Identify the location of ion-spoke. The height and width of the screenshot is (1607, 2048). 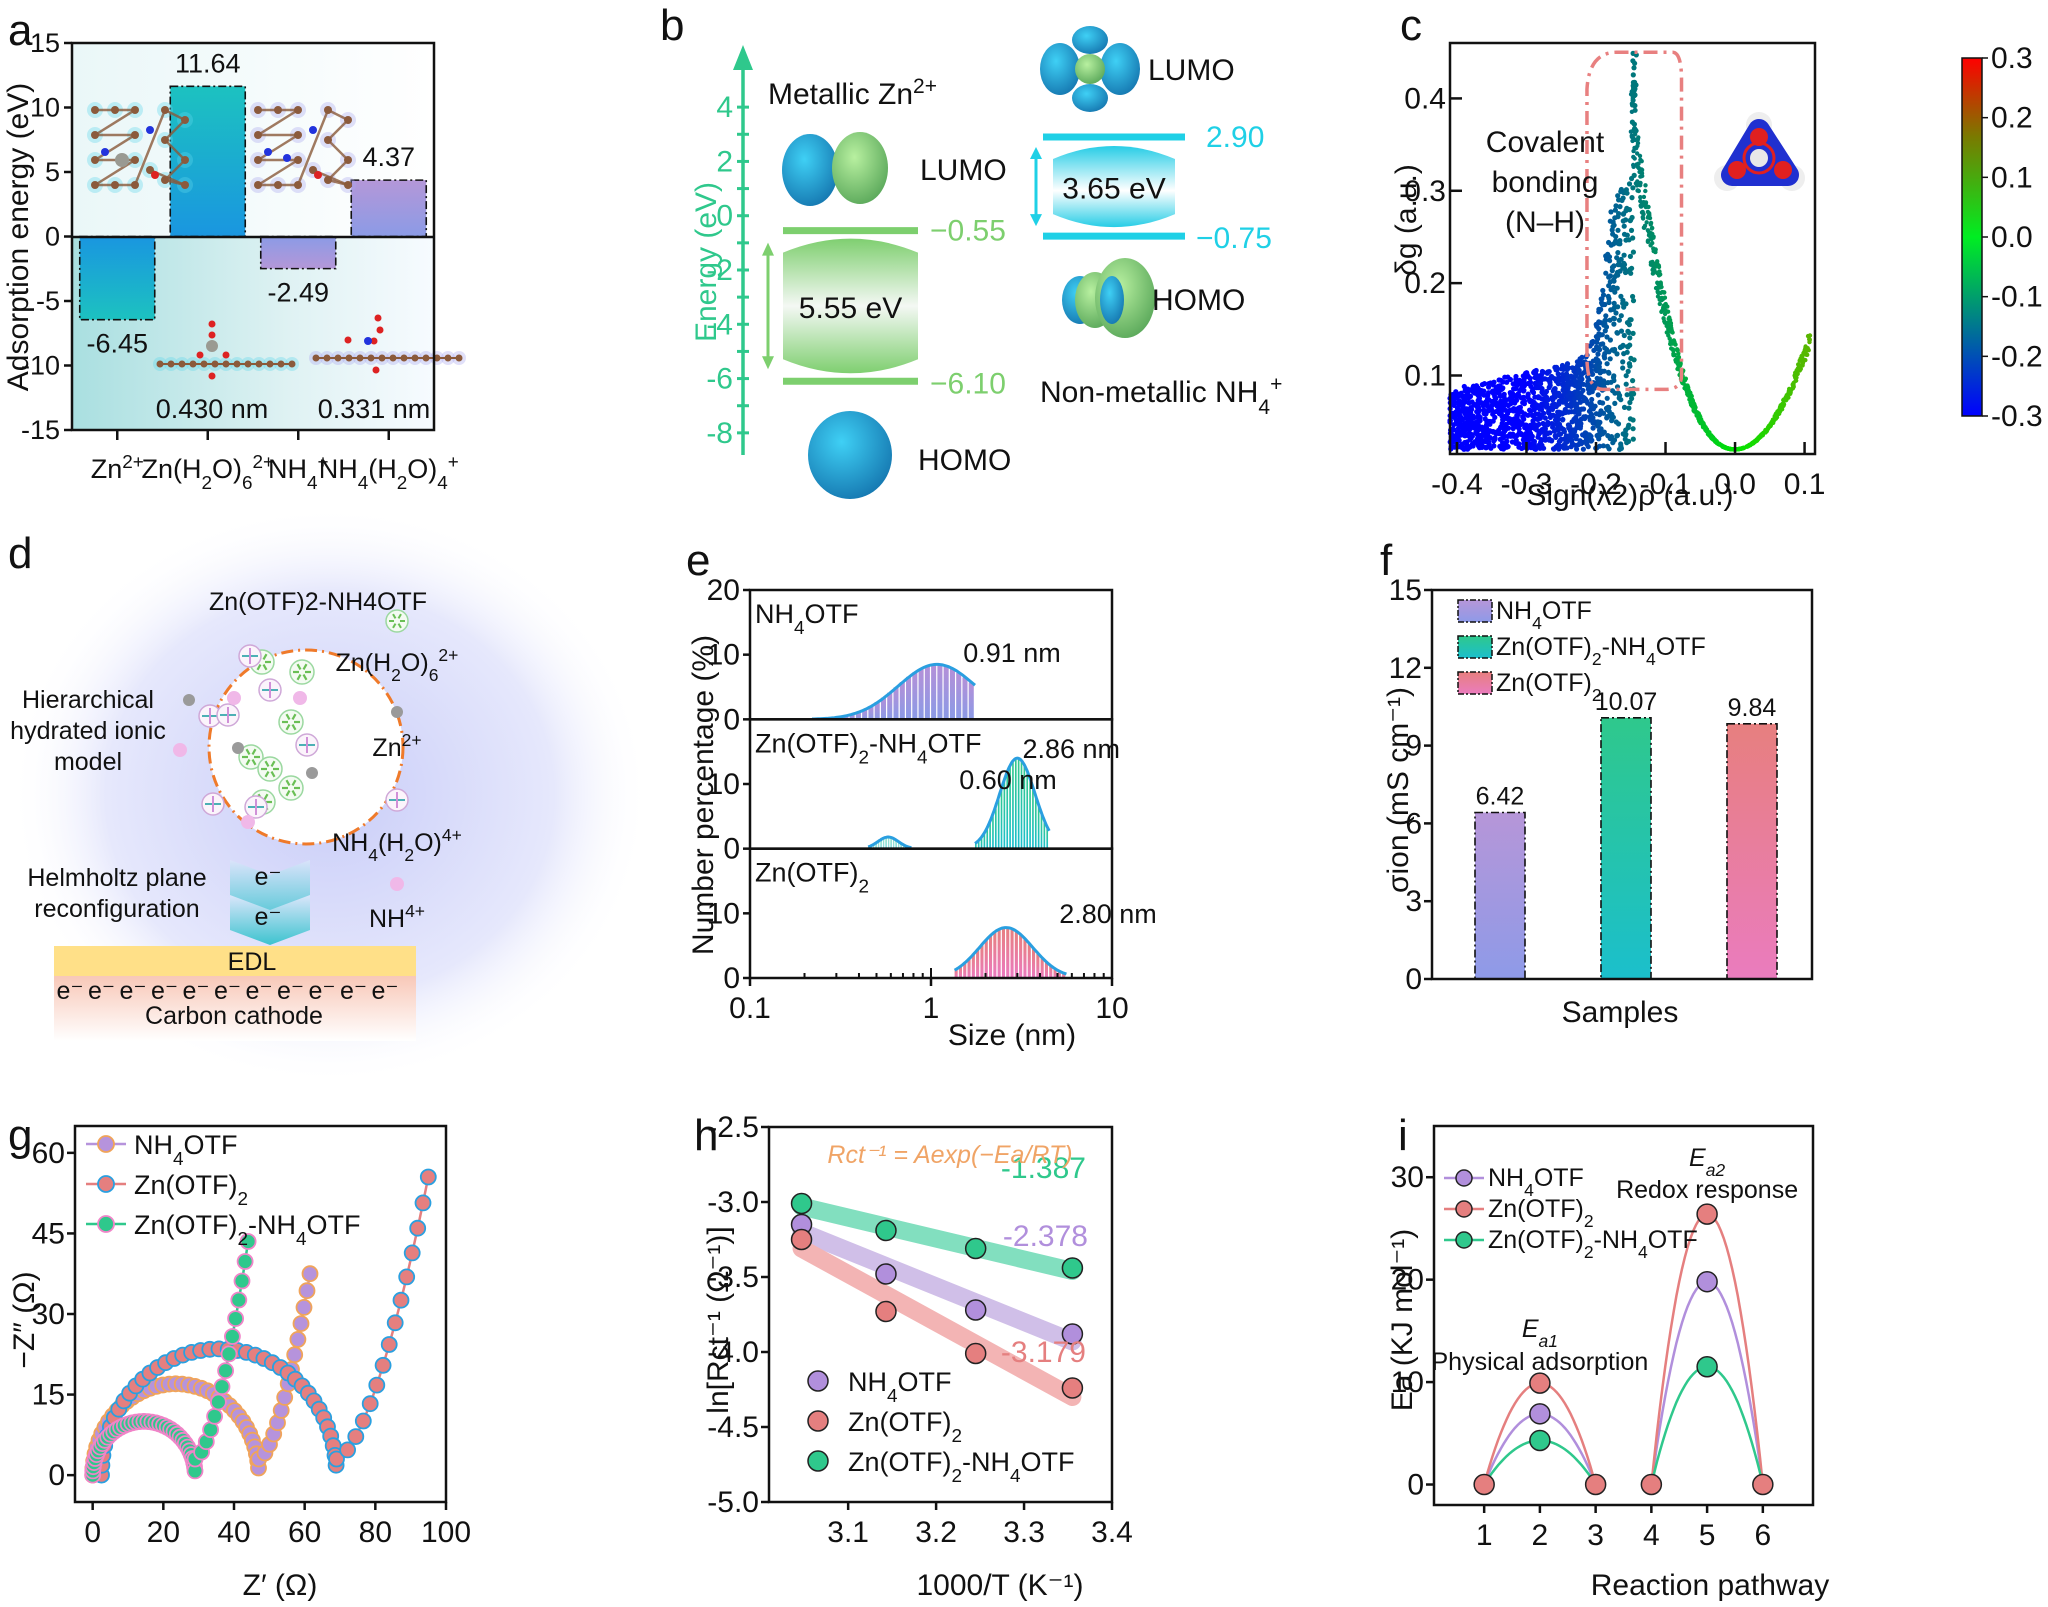
(259, 667).